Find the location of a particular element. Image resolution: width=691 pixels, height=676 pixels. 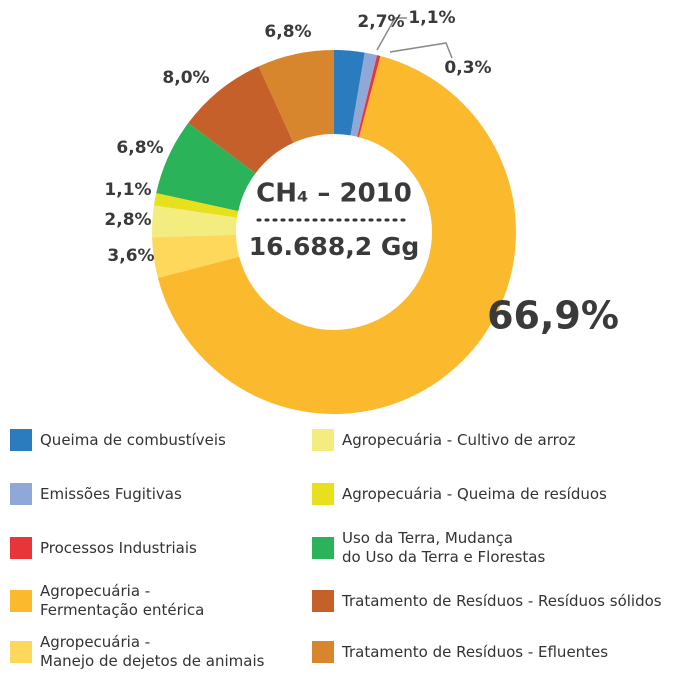

value-label: 2,8% is located at coordinates (127, 220).